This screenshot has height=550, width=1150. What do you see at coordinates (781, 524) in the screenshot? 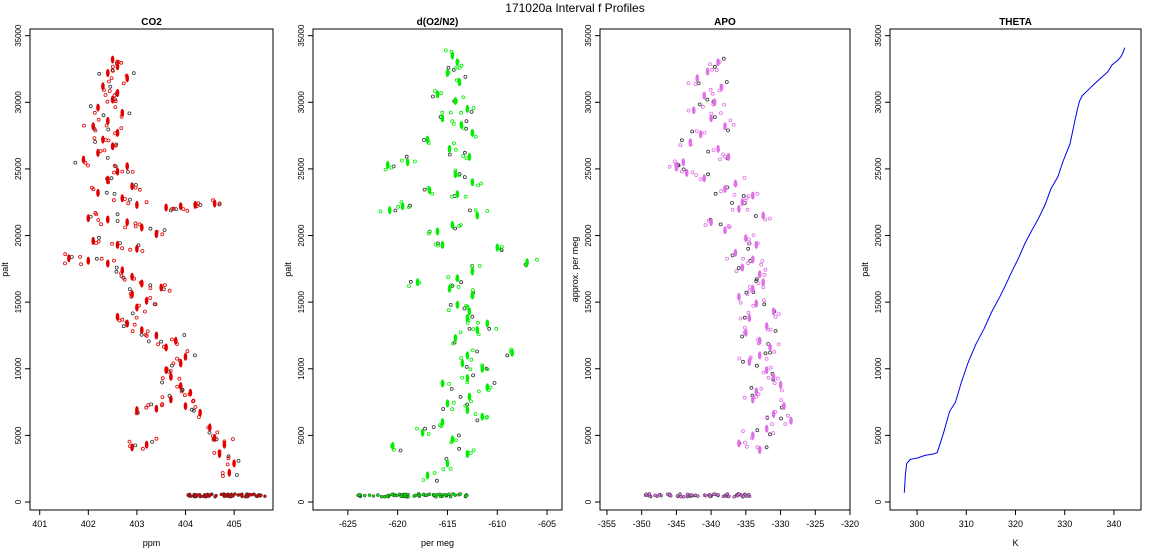
I see `x-tick-label: -330` at bounding box center [781, 524].